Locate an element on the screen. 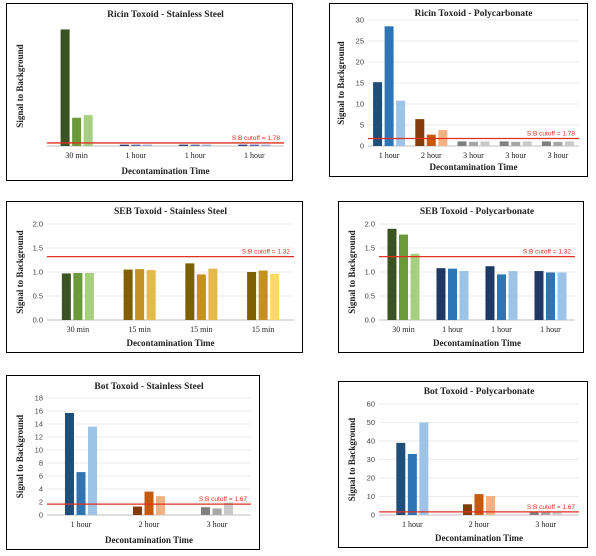 This screenshot has width=596, height=556. y-tick-label: 18 is located at coordinates (39, 398).